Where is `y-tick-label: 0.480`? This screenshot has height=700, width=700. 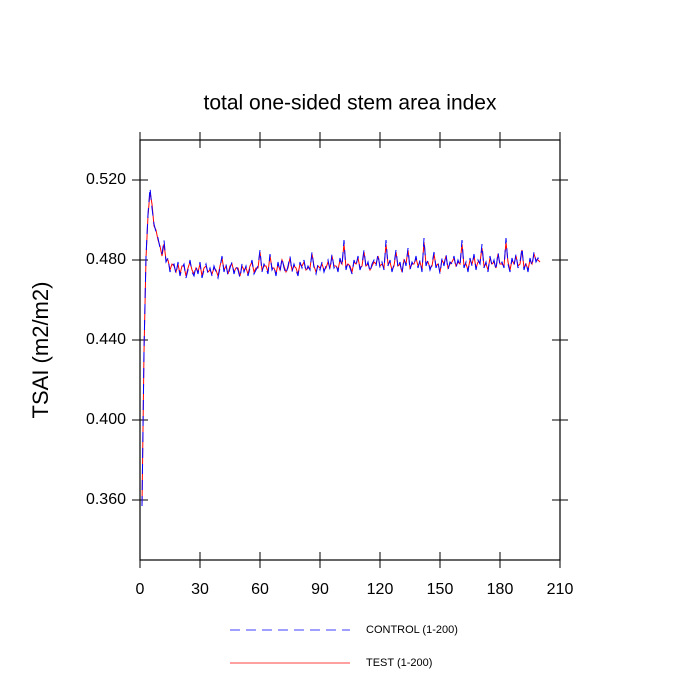 y-tick-label: 0.480 is located at coordinates (106, 259).